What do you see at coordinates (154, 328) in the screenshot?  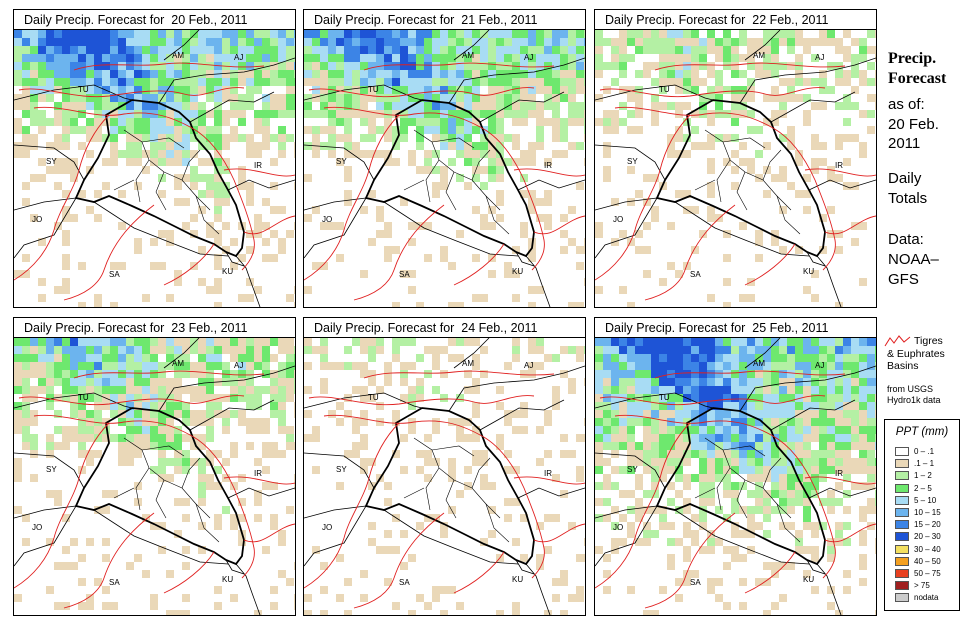 I see `panel-title: Daily Precip. Forecast for 23 Feb., 2011` at bounding box center [154, 328].